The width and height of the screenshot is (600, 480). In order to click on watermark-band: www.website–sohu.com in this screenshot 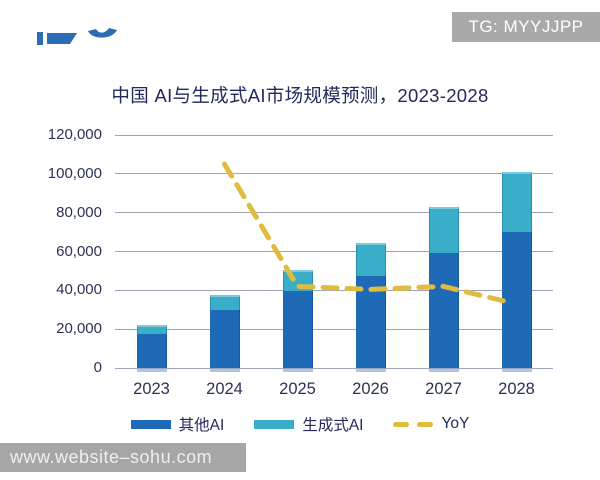, I will do `click(123, 457)`.